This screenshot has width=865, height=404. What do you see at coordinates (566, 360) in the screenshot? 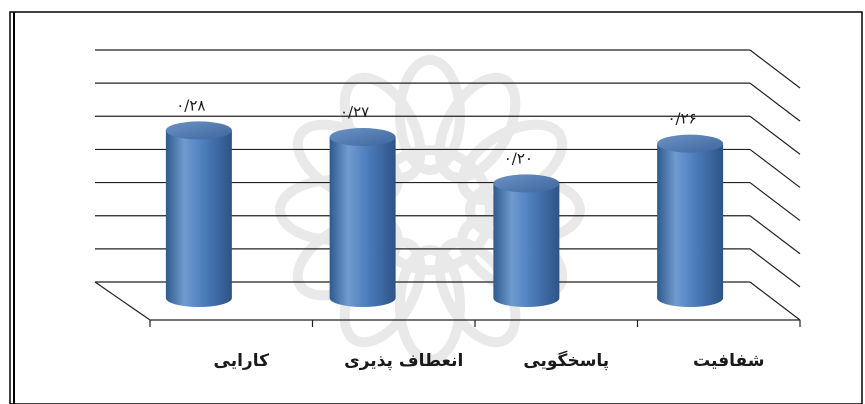
I see `x-tick-label: پاسخگویی` at bounding box center [566, 360].